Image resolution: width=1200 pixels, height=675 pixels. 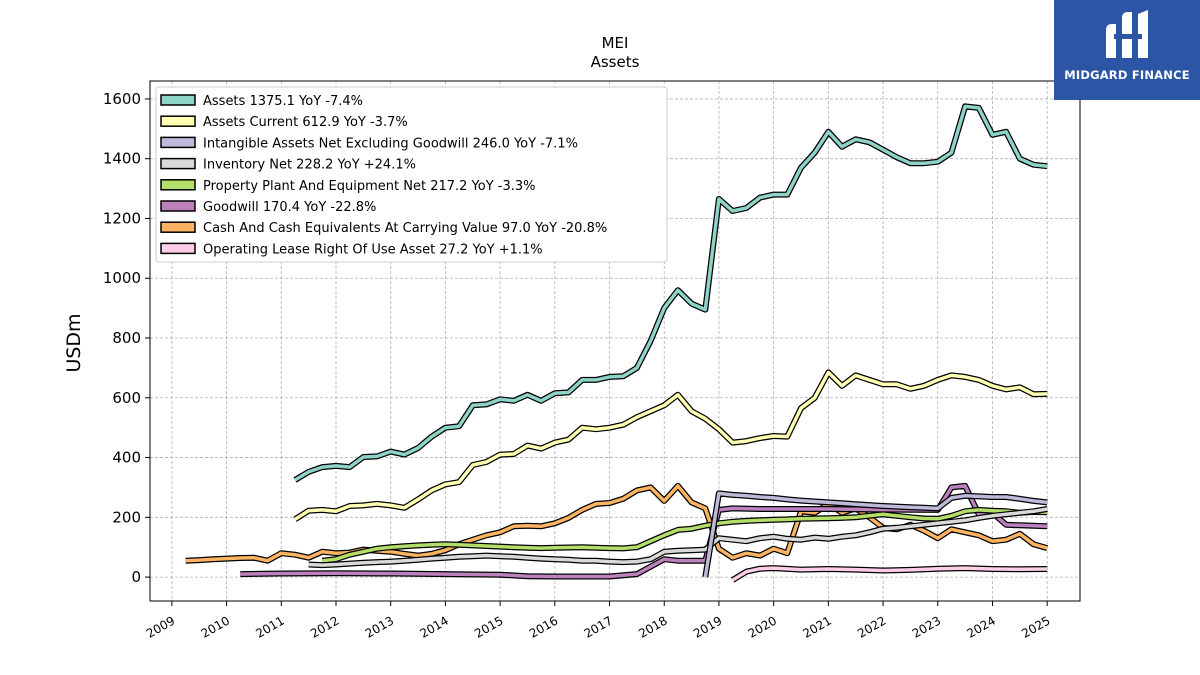 I want to click on brand-logo: MIDGARD FINANCE, so click(x=1127, y=50).